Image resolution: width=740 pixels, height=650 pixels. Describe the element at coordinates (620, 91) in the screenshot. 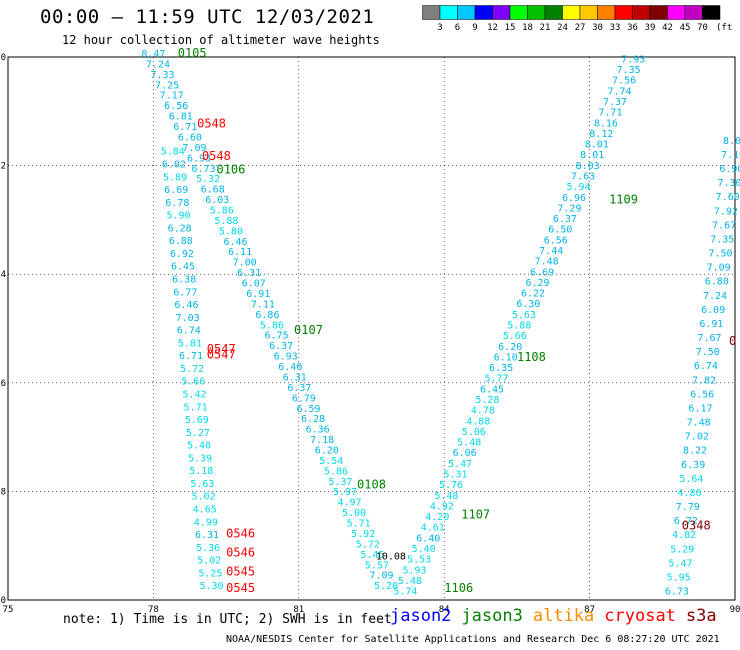

I see `wave-height-value: 7.74` at that location.